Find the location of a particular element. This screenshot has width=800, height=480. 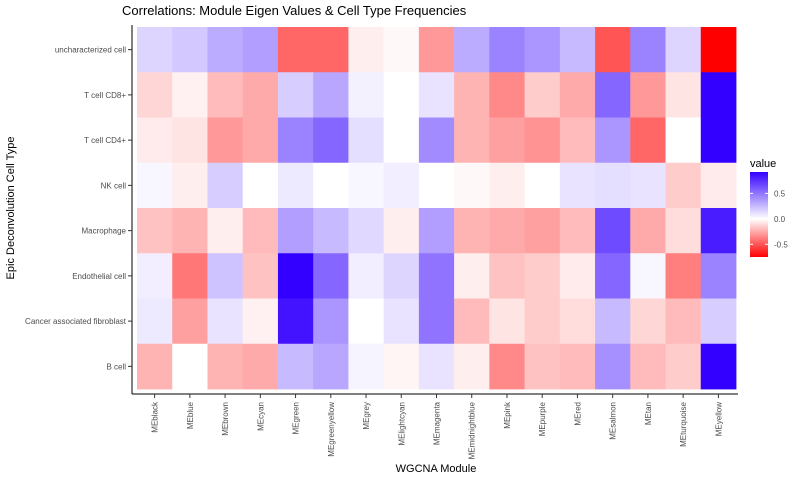

x-tick-label: MEred is located at coordinates (577, 414).